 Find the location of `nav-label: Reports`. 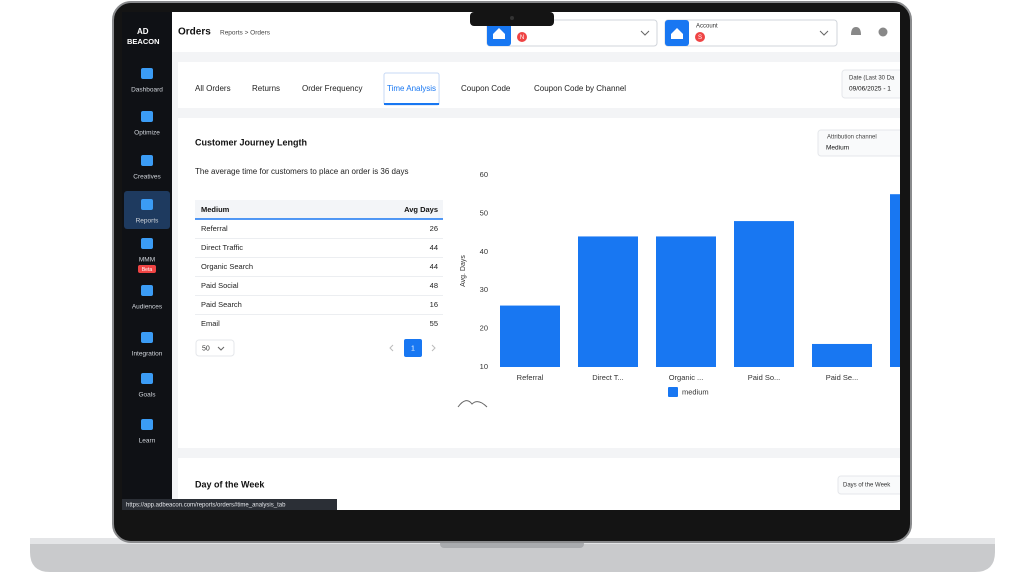

nav-label: Reports is located at coordinates (148, 221).